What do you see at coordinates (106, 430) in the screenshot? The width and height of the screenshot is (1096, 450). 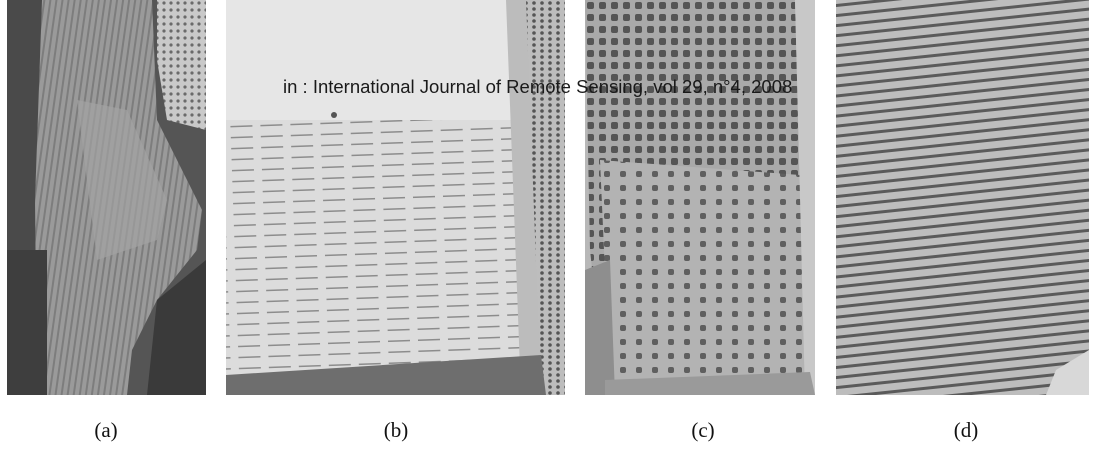 I see `panel-a-caption: (a)` at bounding box center [106, 430].